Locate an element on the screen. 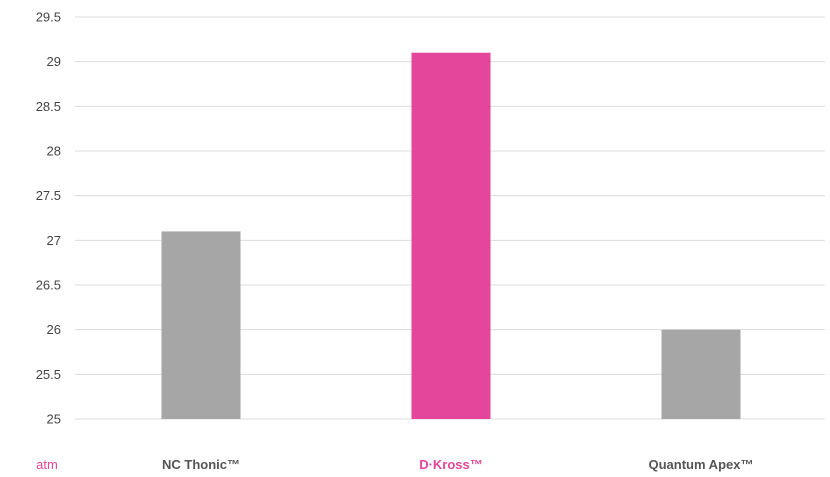 Image resolution: width=830 pixels, height=477 pixels. x-axis-category-labels: NC Thonic™ D·Kross™ Quantum Apex™ is located at coordinates (457, 464).